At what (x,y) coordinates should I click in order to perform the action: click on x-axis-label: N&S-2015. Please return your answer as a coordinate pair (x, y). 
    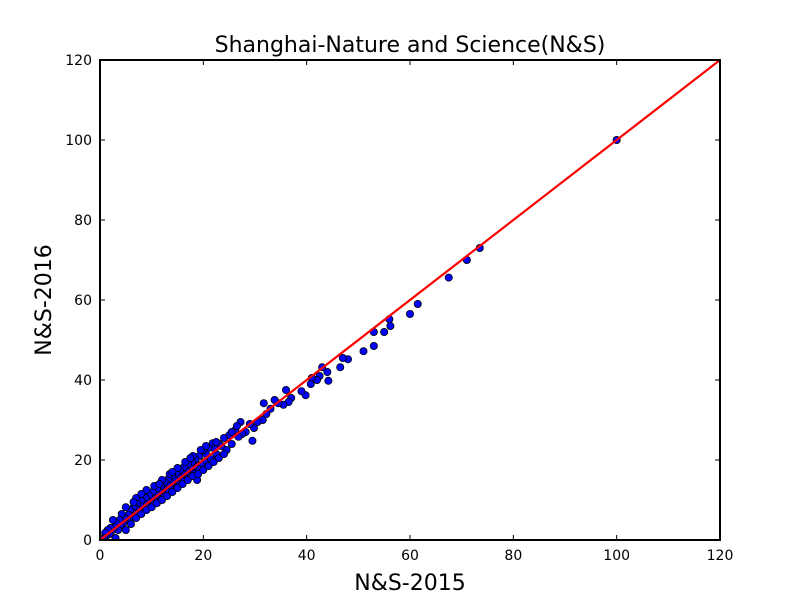
    Looking at the image, I should click on (410, 583).